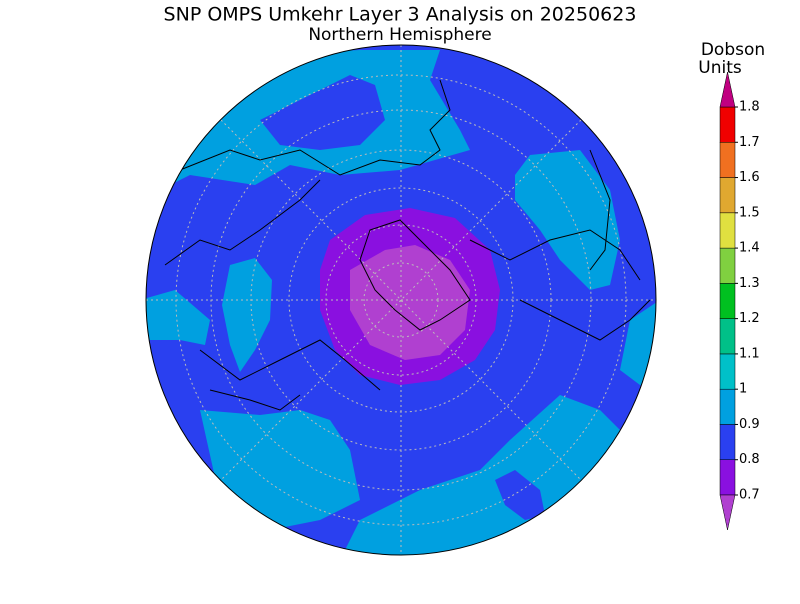  What do you see at coordinates (749, 283) in the screenshot?
I see `colorbar-tick-label: 1.3` at bounding box center [749, 283].